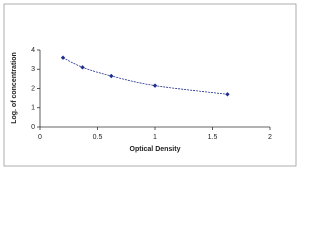  What do you see at coordinates (14, 88) in the screenshot?
I see `y-axis-label: Log. of concentration` at bounding box center [14, 88].